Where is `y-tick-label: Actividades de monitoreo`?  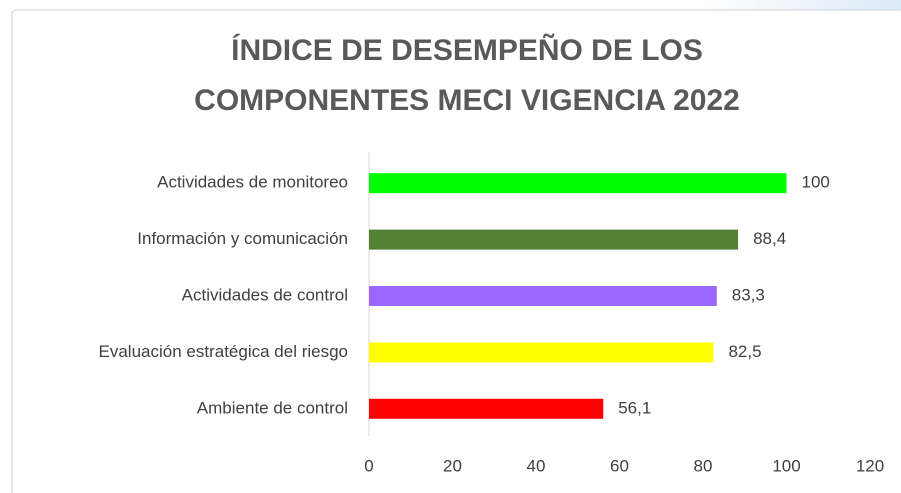 y-tick-label: Actividades de monitoreo is located at coordinates (252, 182).